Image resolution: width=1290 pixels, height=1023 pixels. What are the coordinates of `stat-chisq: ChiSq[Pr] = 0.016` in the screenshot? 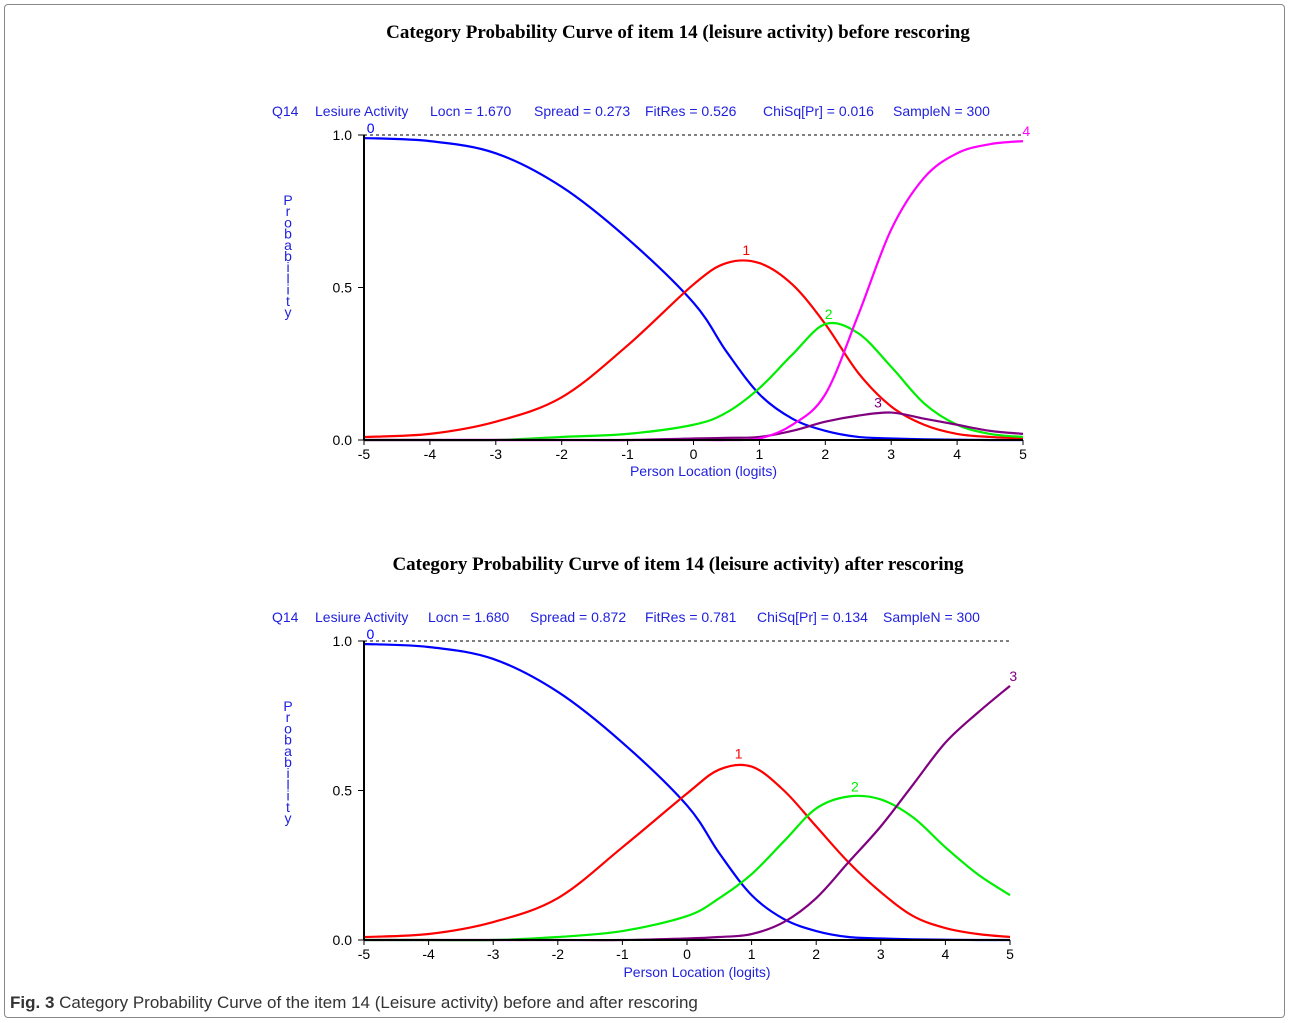 It's located at (818, 111).